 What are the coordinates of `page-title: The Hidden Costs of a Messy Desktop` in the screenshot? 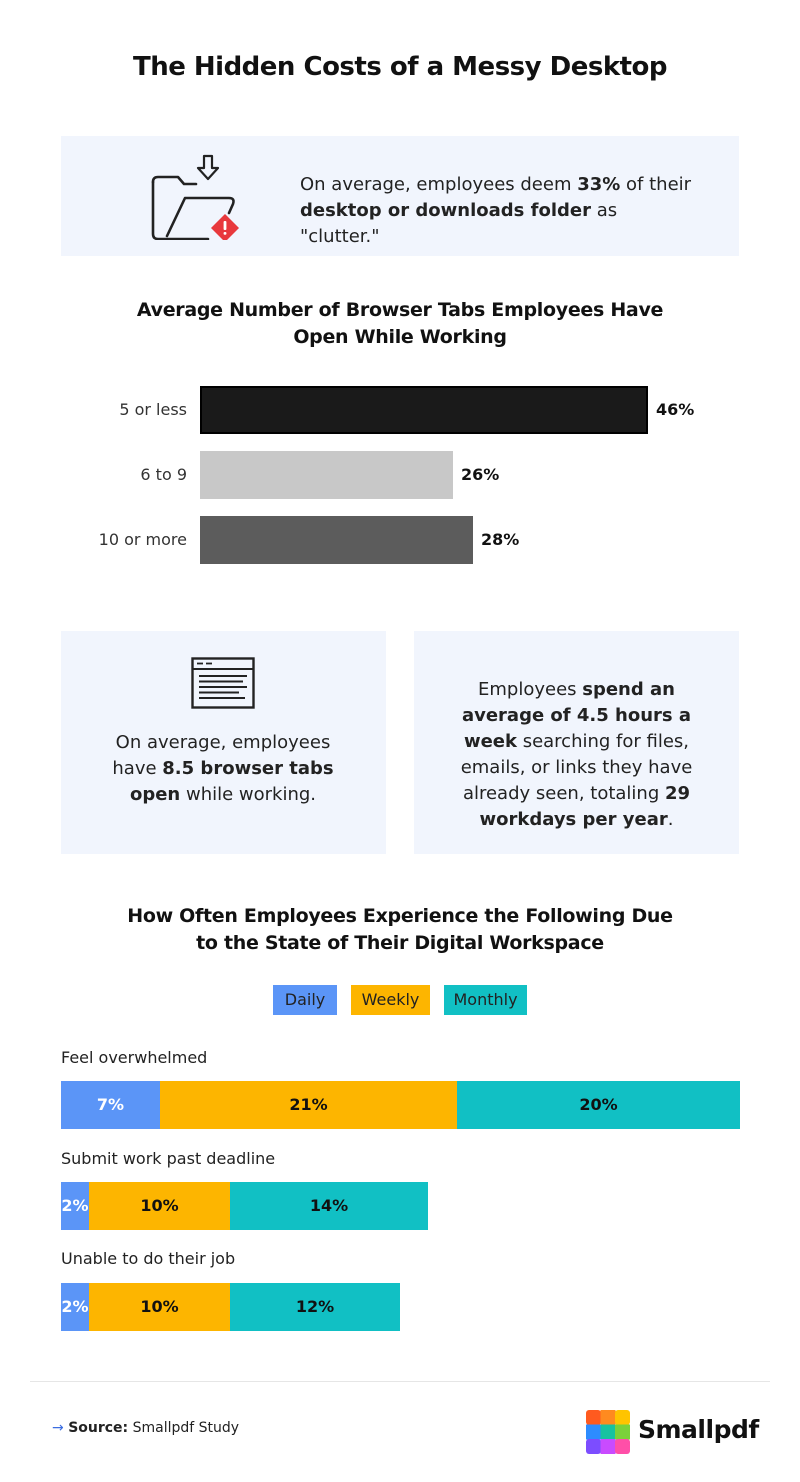 It's located at (400, 67).